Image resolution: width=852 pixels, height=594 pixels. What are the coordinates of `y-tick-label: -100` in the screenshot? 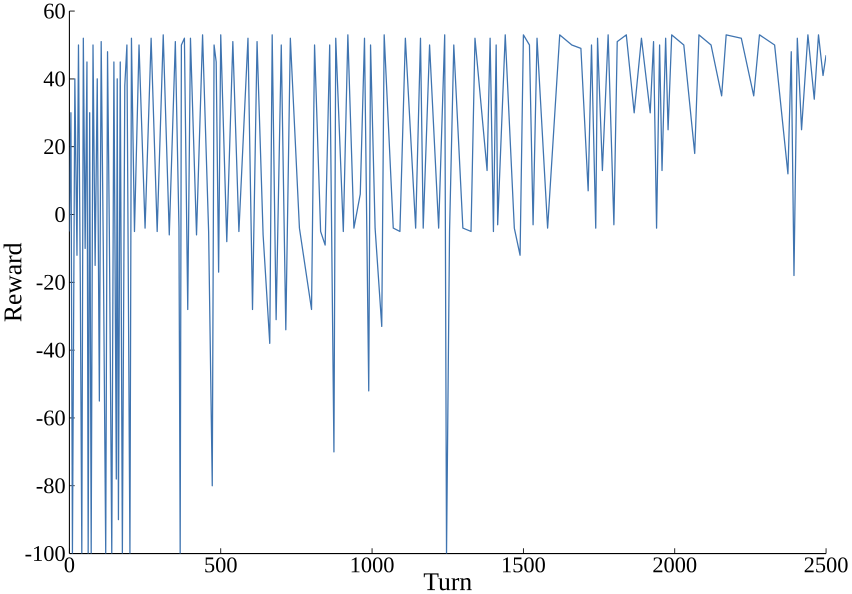 It's located at (45, 554).